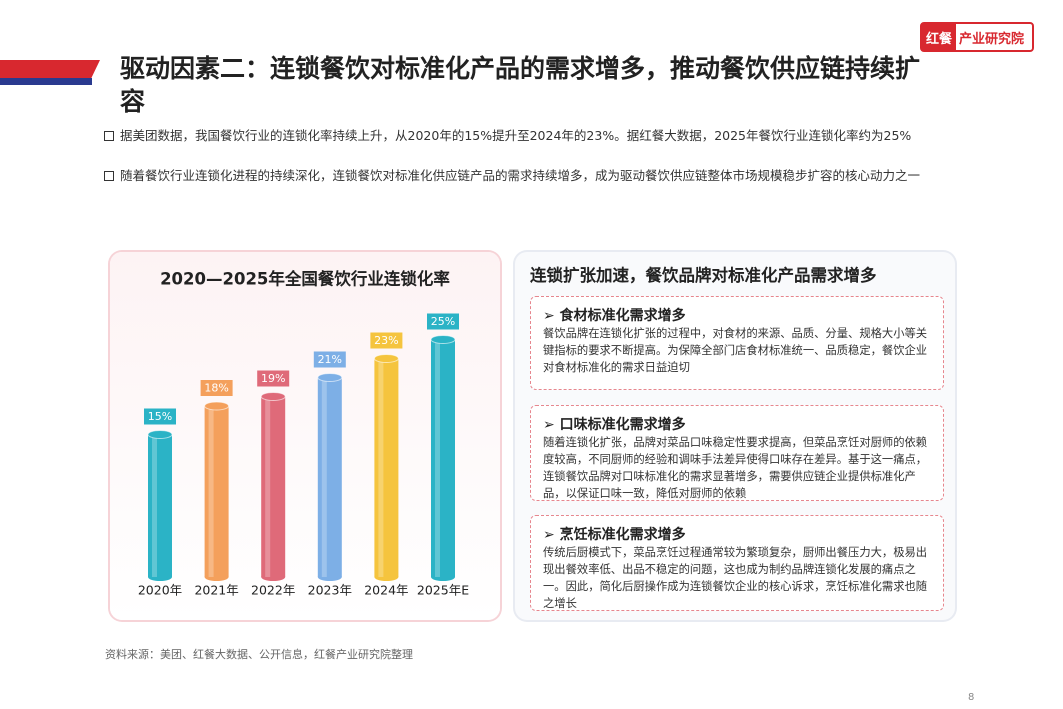 The image size is (1063, 709). What do you see at coordinates (46, 81) in the screenshot?
I see `accent-band` at bounding box center [46, 81].